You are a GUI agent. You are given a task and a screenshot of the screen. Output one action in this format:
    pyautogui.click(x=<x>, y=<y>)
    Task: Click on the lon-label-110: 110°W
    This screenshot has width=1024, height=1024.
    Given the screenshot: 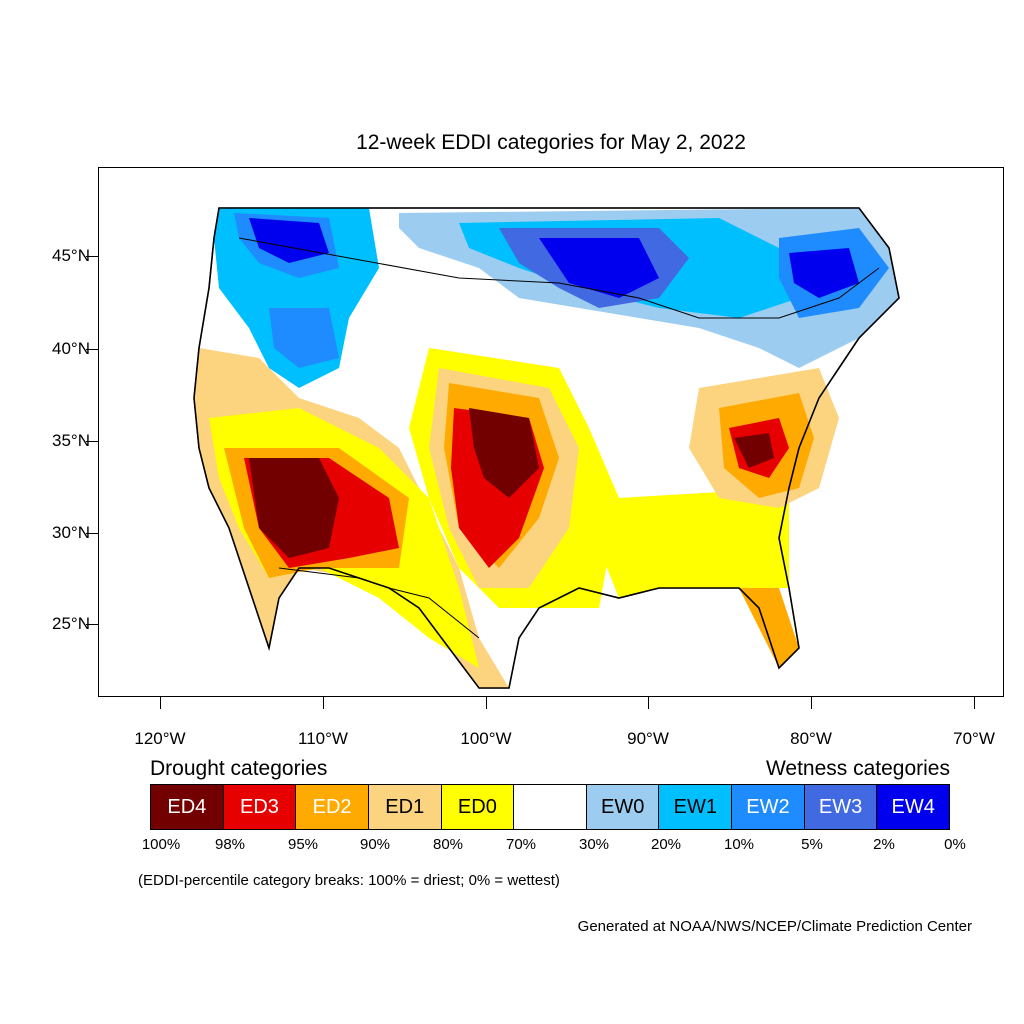 What is the action you would take?
    pyautogui.click(x=323, y=738)
    